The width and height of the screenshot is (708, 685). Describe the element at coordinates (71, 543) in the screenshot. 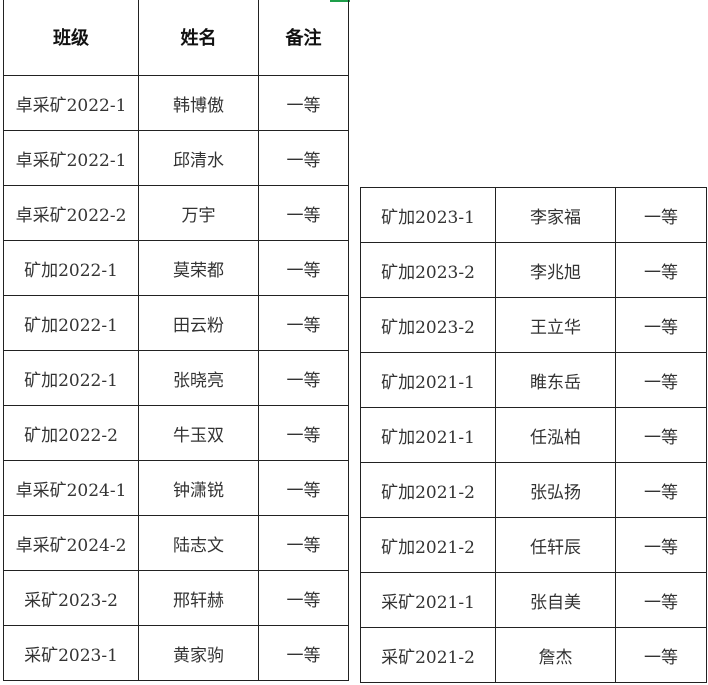

I see `cell-class: 卓采矿2024-2` at that location.